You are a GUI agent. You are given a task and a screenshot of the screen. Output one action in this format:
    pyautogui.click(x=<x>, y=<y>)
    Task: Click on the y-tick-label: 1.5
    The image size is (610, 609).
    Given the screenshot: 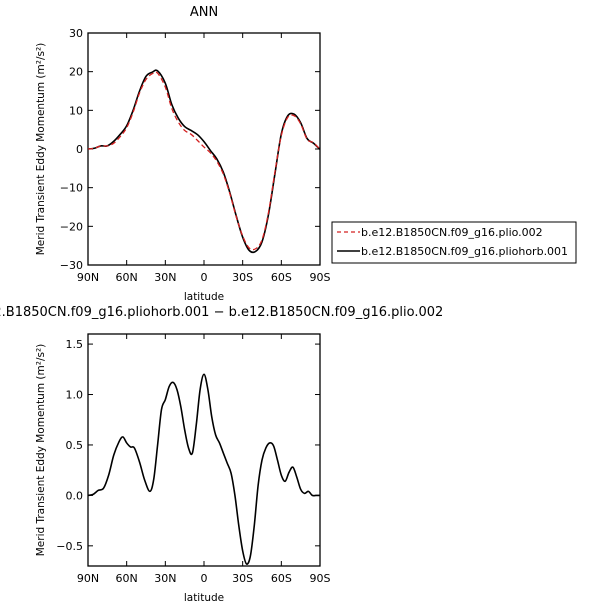 What is the action you would take?
    pyautogui.click(x=75, y=344)
    